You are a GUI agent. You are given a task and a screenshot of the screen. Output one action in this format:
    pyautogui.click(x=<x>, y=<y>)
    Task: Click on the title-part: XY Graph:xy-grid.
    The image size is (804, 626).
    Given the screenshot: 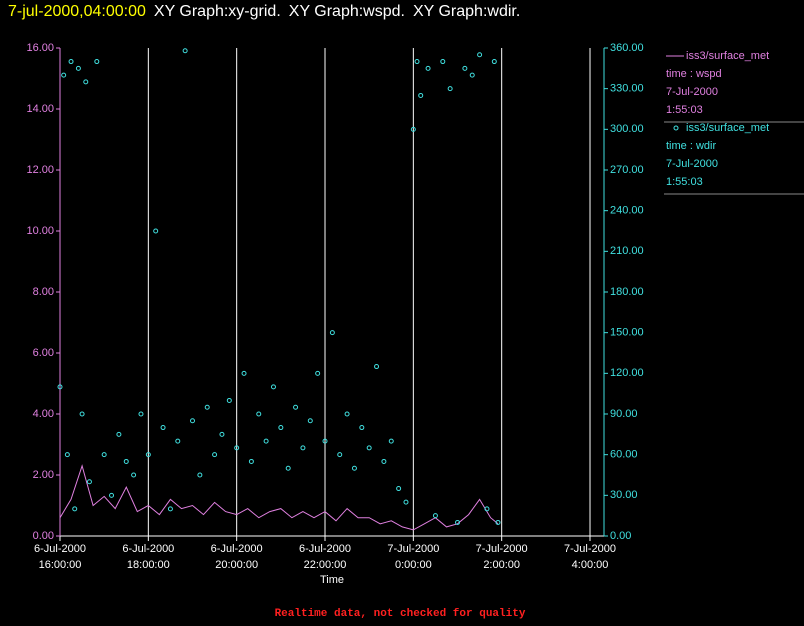 What is the action you would take?
    pyautogui.click(x=217, y=11)
    